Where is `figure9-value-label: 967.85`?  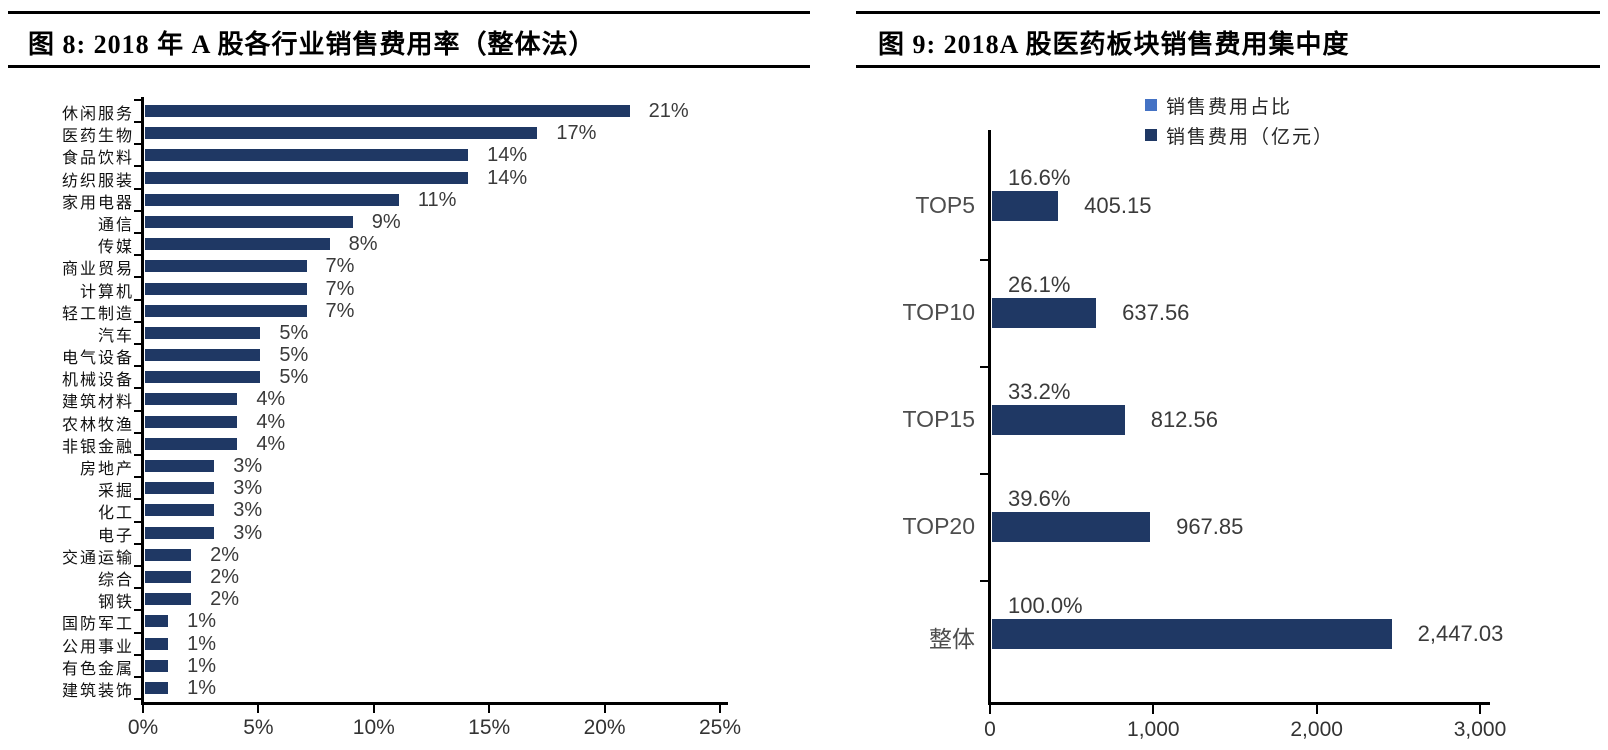 figure9-value-label: 967.85 is located at coordinates (1210, 526).